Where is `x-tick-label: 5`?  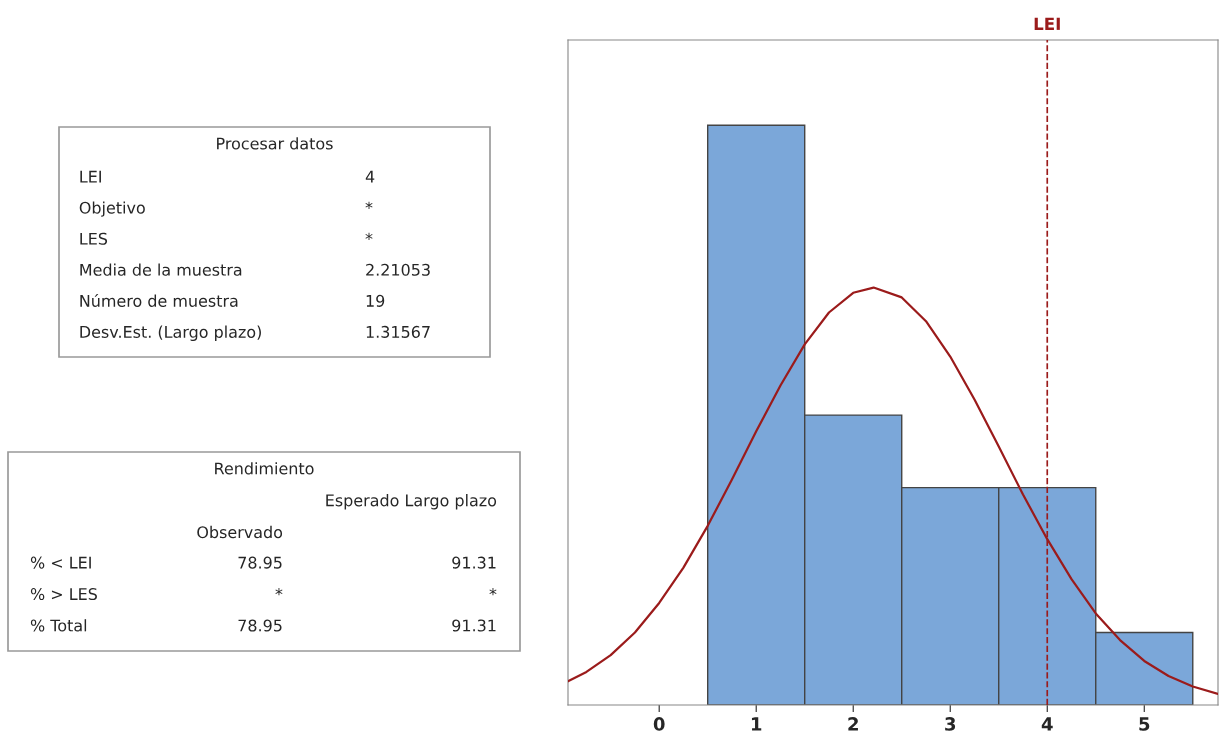
x-tick-label: 5 is located at coordinates (1144, 724).